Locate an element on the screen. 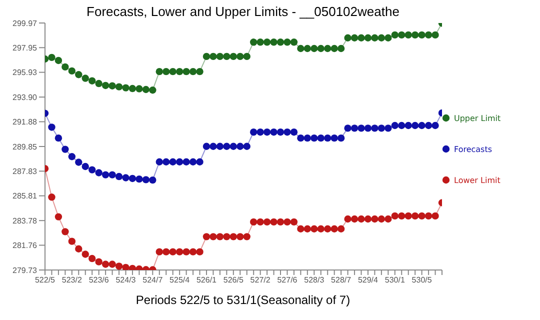  x-tick-label: 527/2 is located at coordinates (260, 280).